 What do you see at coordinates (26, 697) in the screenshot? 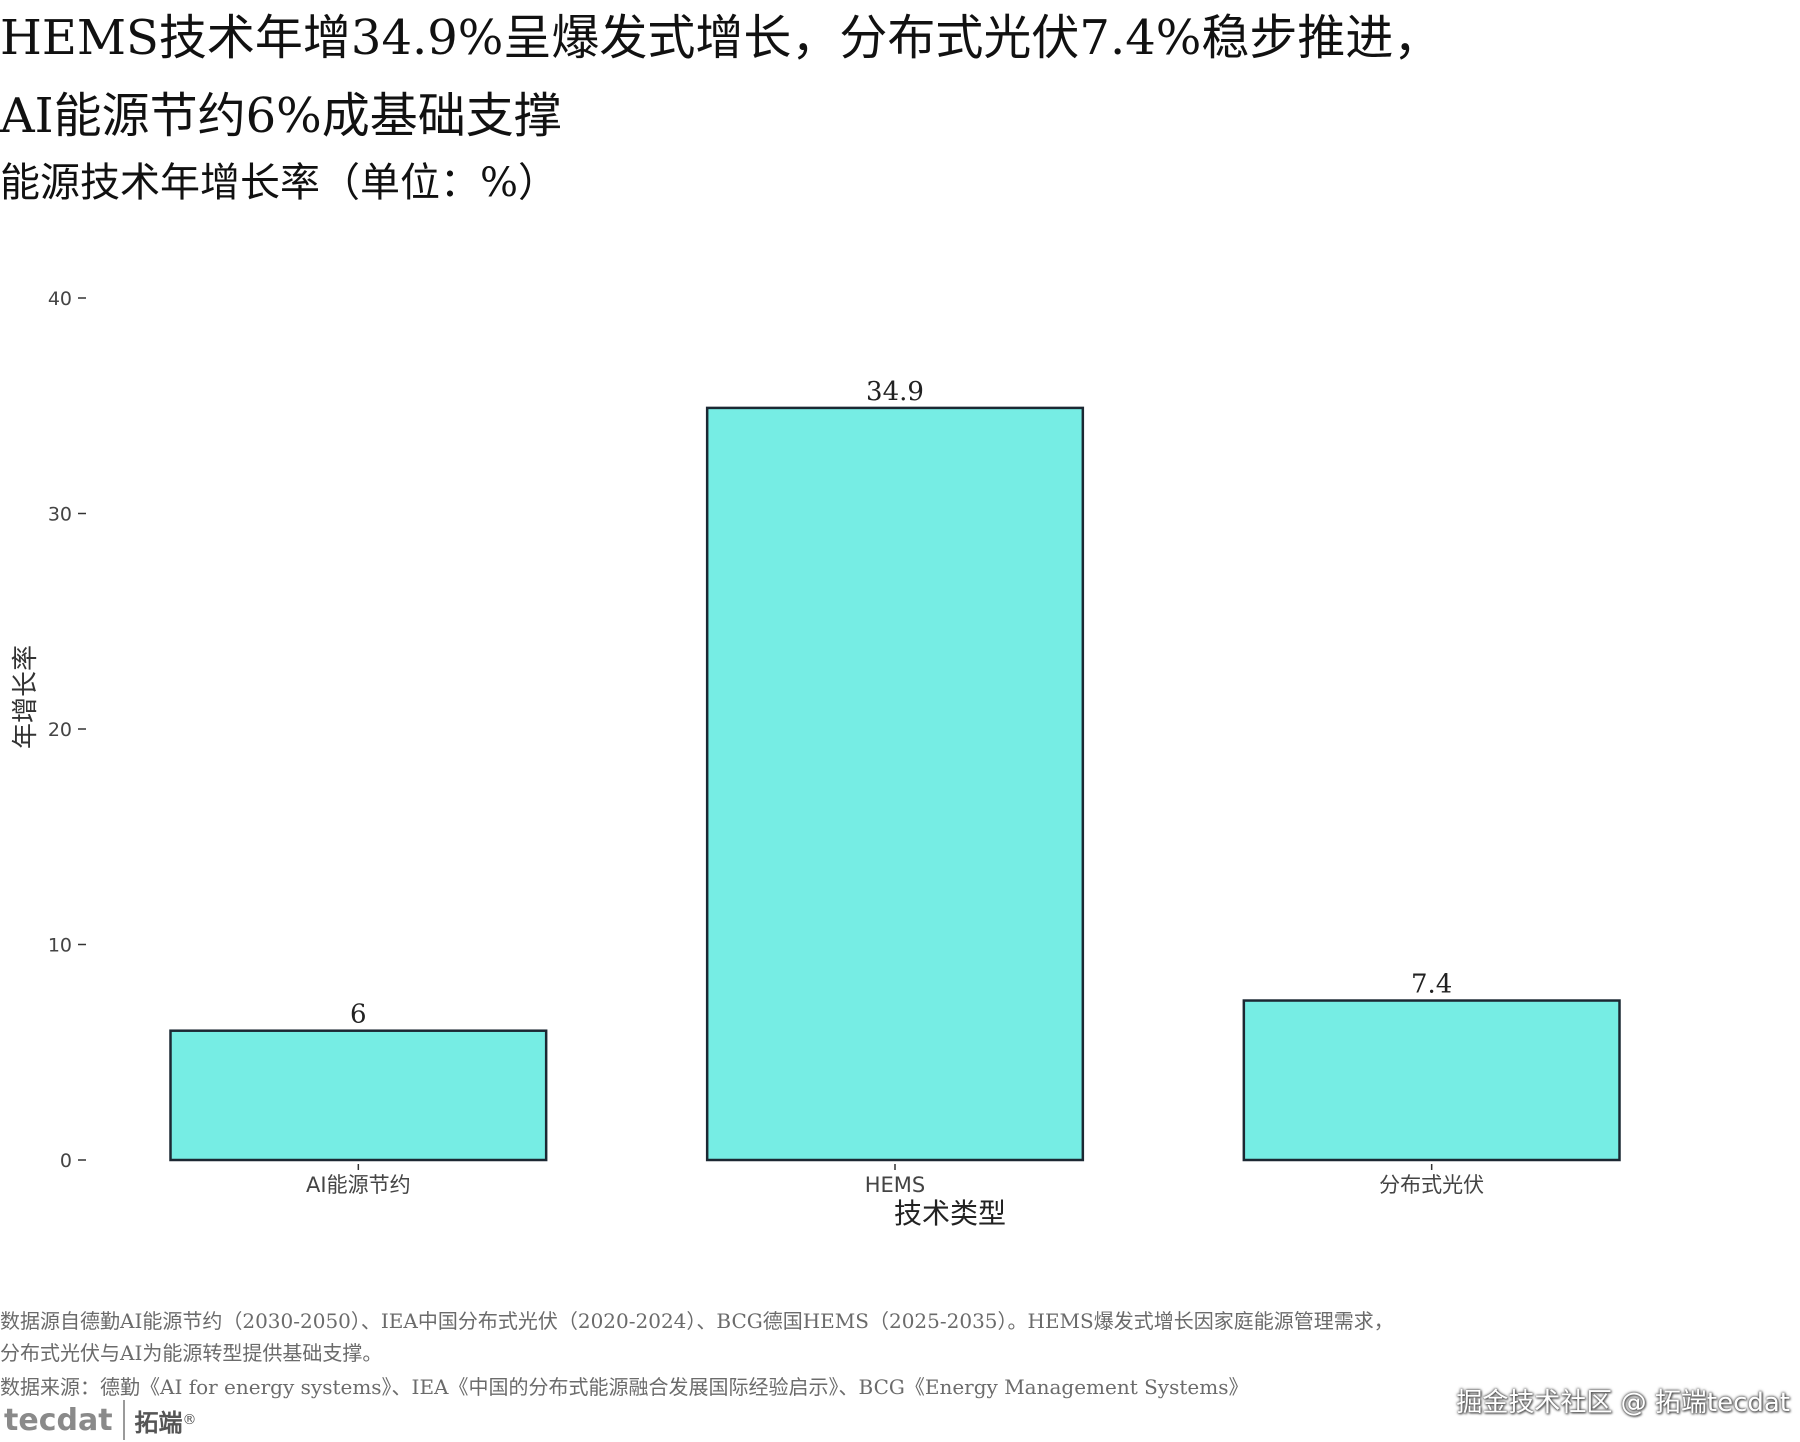
I see `y-axis-label: 年增长率` at bounding box center [26, 697].